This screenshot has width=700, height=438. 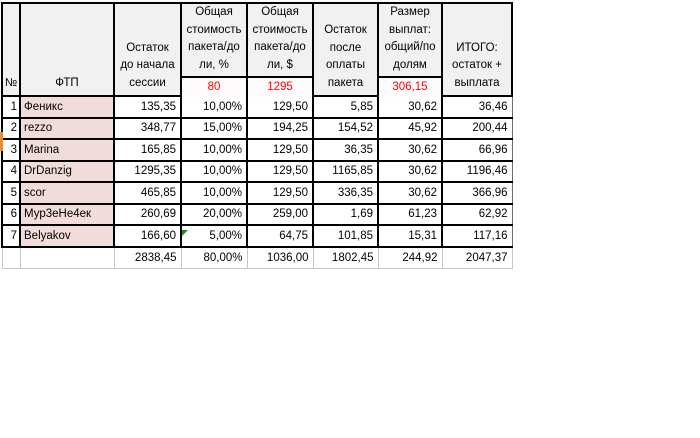 What do you see at coordinates (147, 236) in the screenshot?
I see `cell-balance-before: 166,60` at bounding box center [147, 236].